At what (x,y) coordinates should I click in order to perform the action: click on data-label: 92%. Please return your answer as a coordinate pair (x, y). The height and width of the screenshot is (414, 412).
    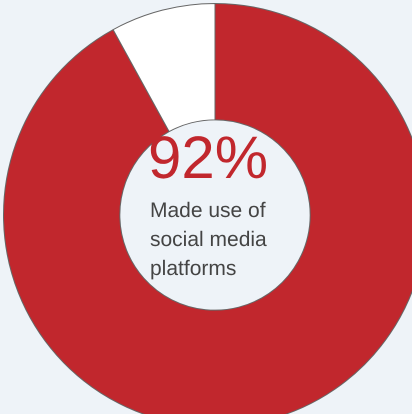
    Looking at the image, I should click on (208, 157).